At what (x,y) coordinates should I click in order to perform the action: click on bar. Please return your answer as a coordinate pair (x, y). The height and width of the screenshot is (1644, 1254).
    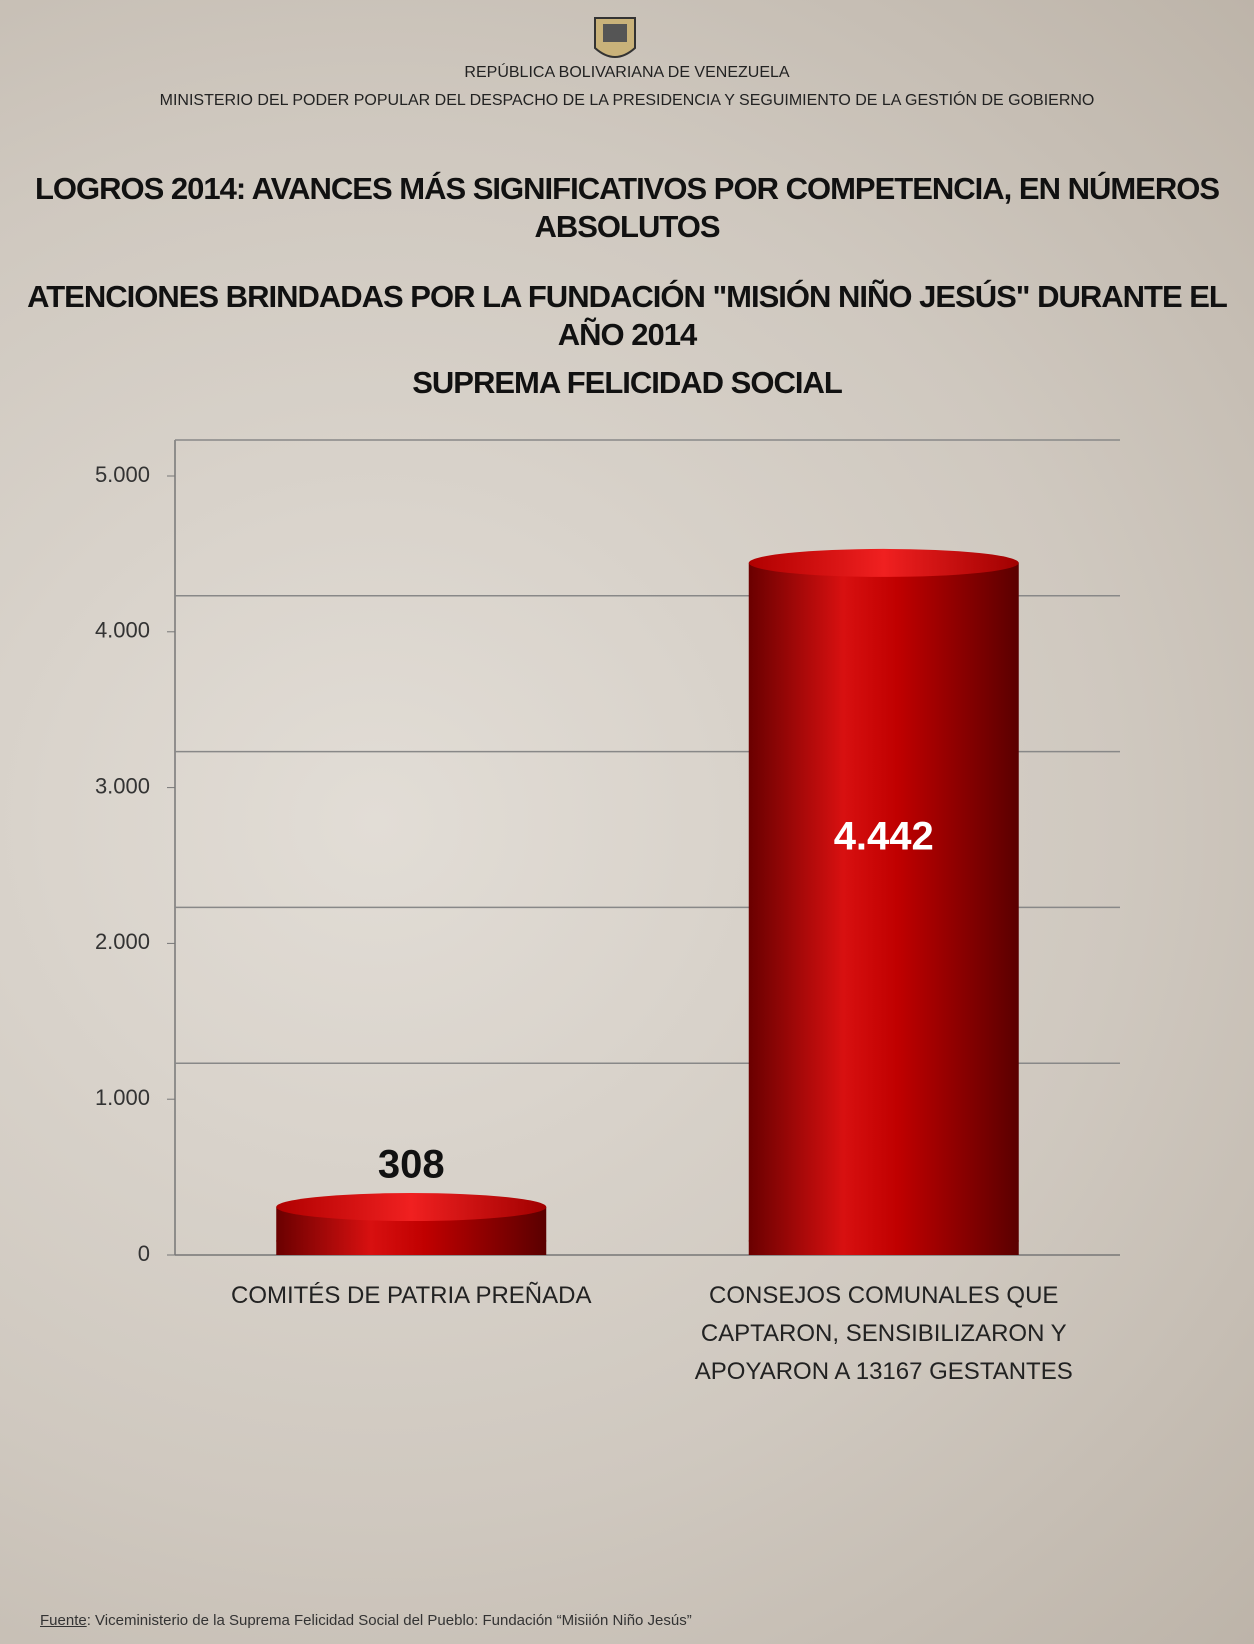
    Looking at the image, I should click on (883, 908).